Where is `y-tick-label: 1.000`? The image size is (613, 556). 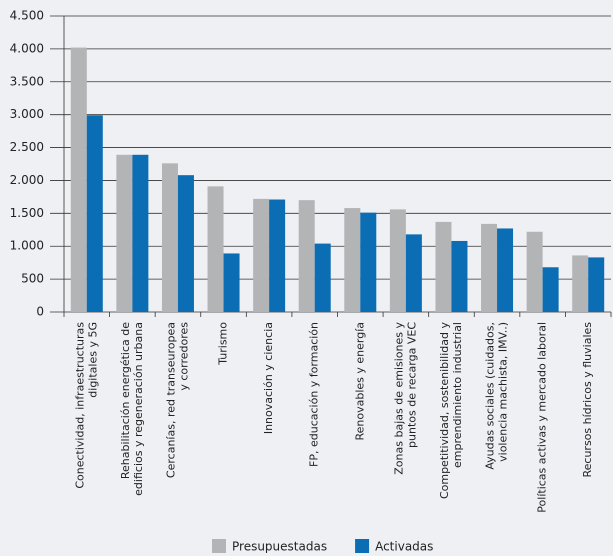 y-tick-label: 1.000 is located at coordinates (27, 246).